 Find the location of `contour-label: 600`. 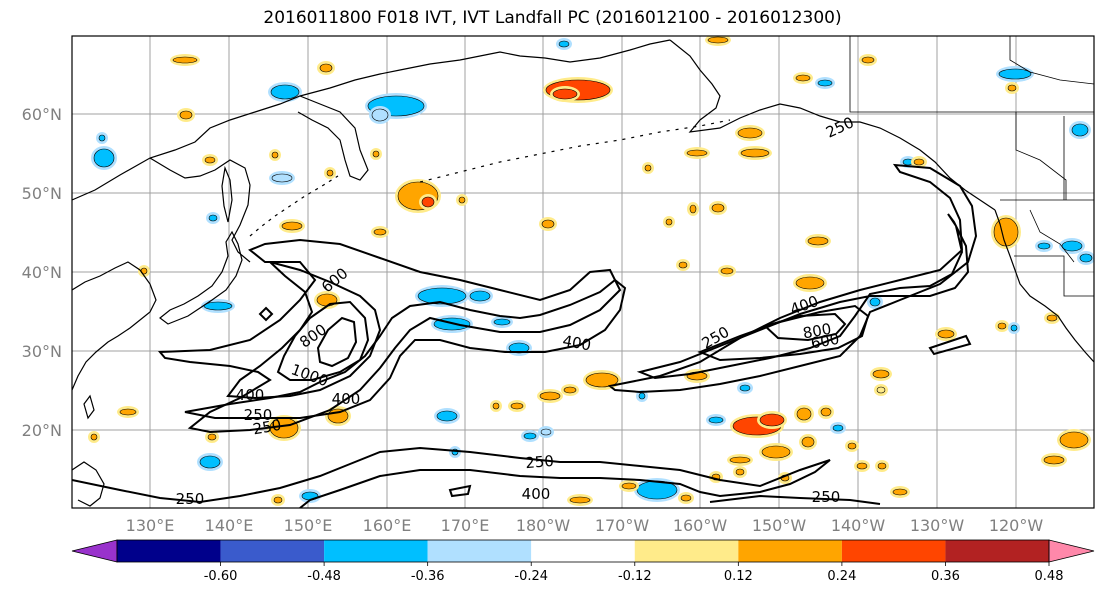

contour-label: 600 is located at coordinates (824, 341).